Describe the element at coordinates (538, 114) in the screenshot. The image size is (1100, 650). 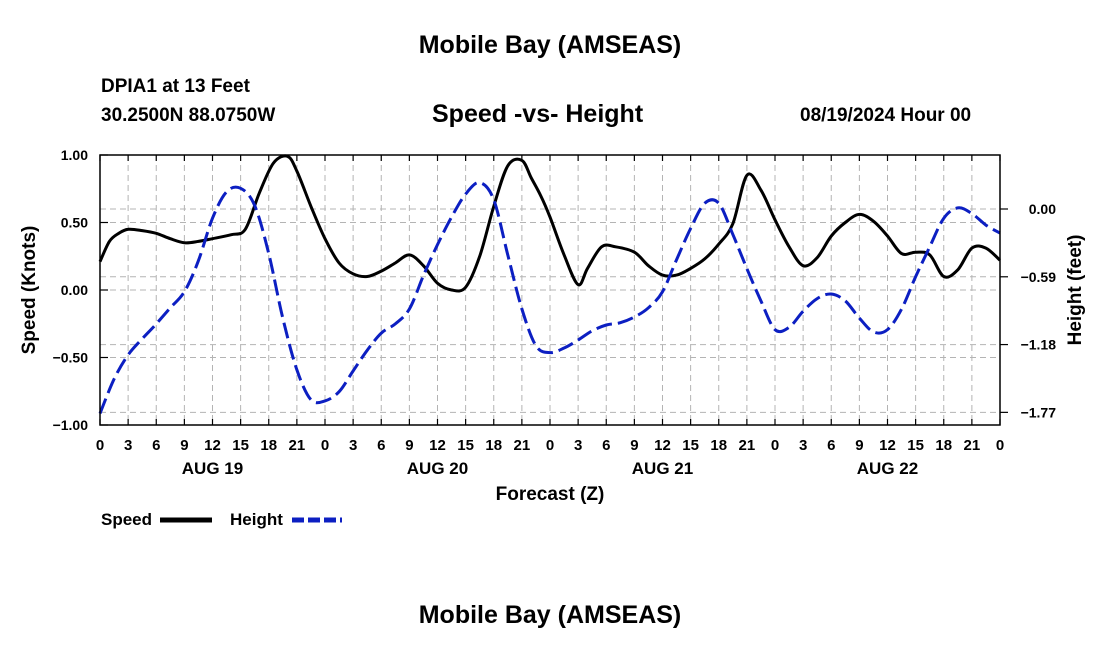
I see `chart-subtitle: Speed -vs- Height` at that location.